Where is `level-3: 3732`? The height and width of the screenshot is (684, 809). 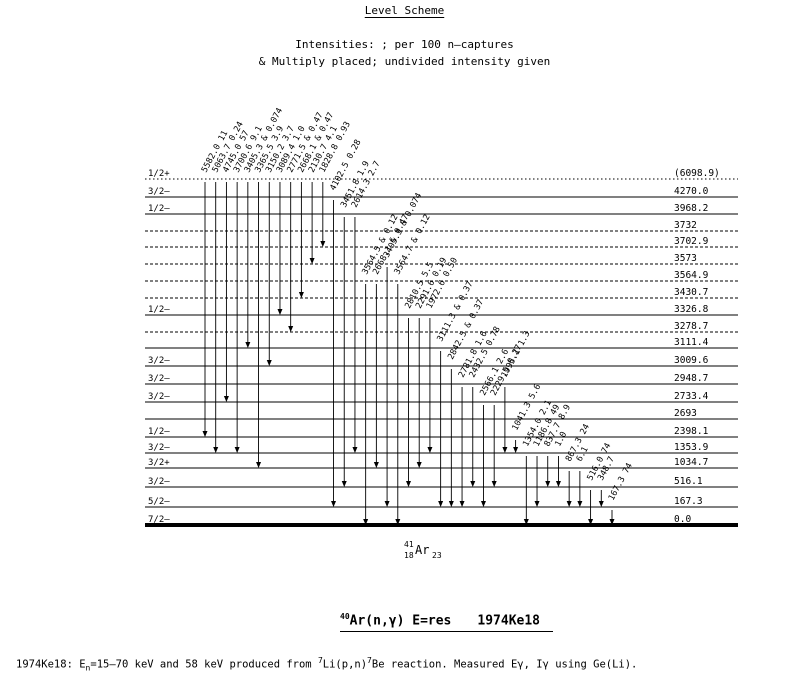
level-3: 3732 is located at coordinates (441, 226).